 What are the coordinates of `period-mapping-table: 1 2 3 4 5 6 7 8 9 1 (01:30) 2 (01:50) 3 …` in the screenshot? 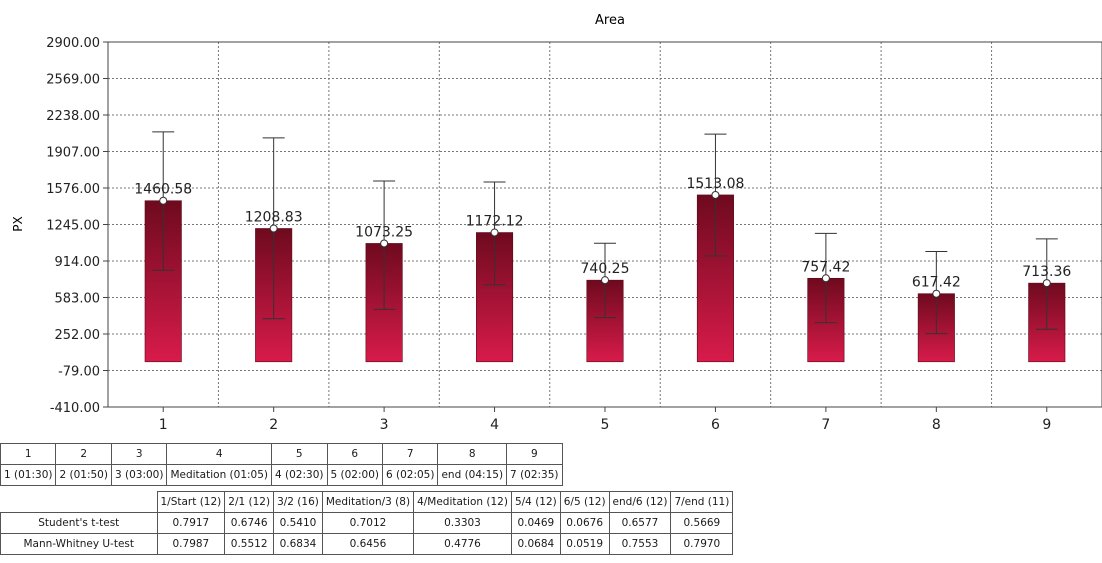 It's located at (281, 464).